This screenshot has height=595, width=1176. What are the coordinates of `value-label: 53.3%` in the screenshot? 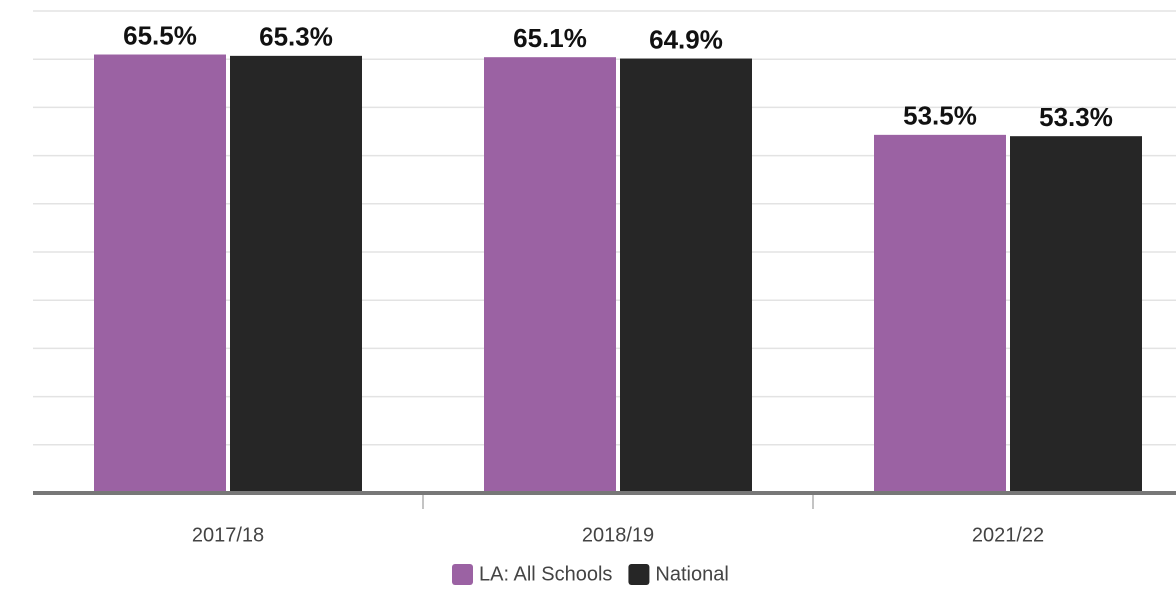 It's located at (1076, 117).